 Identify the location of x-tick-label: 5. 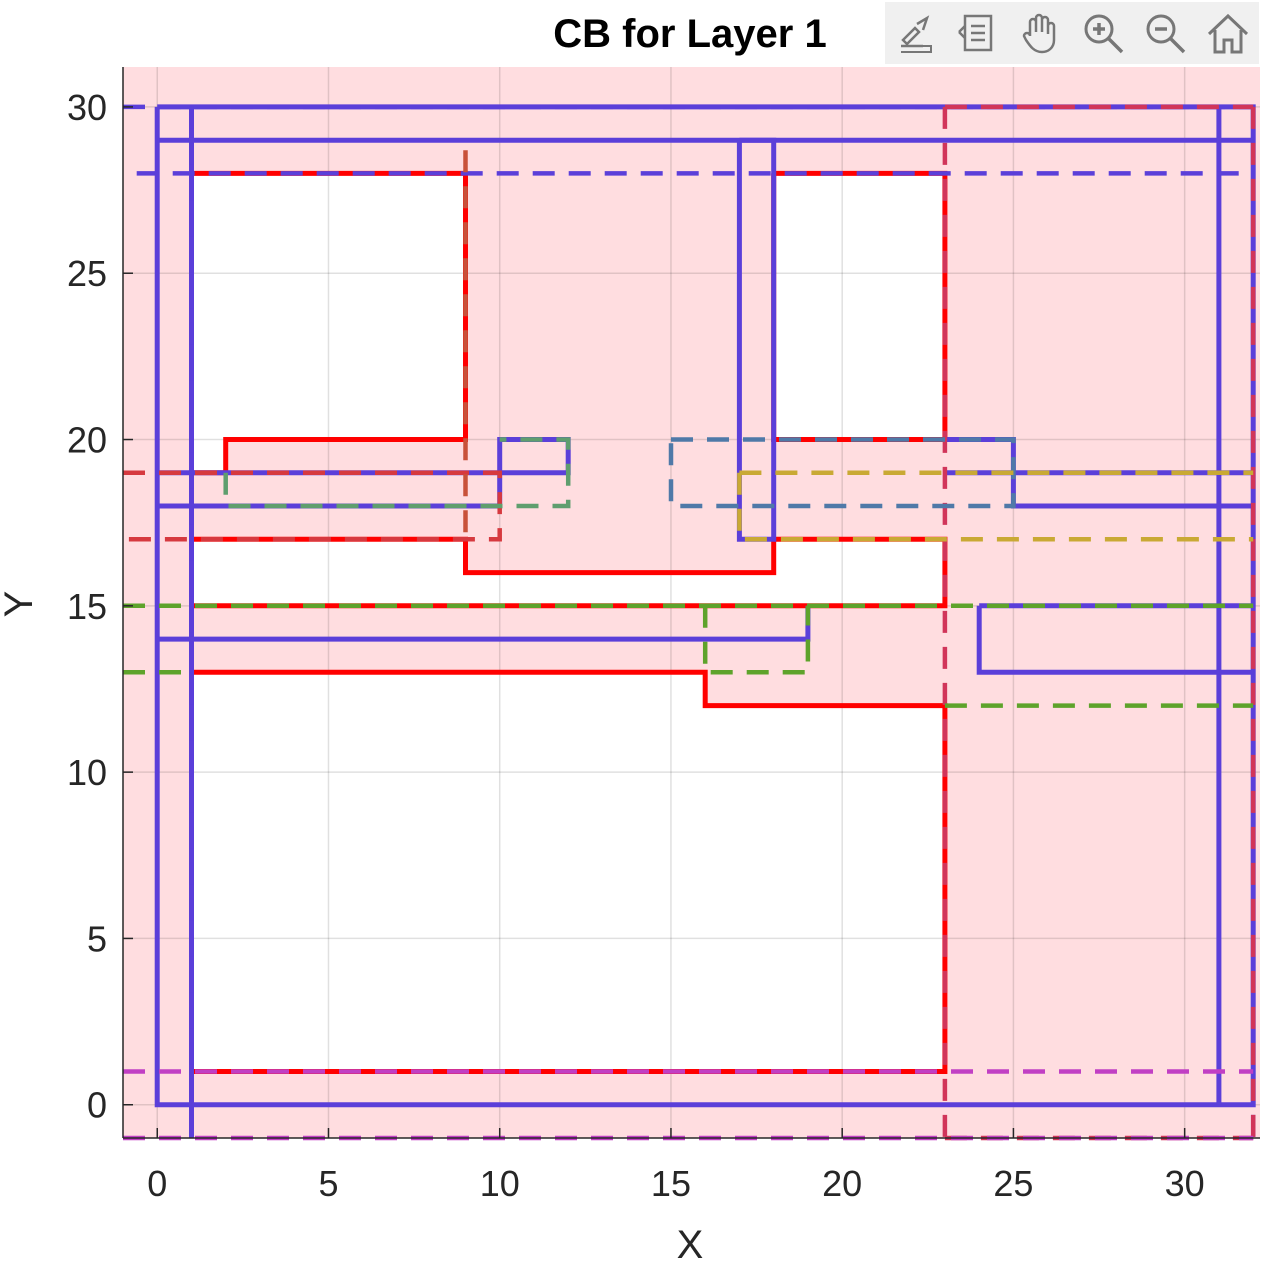
(328, 1183).